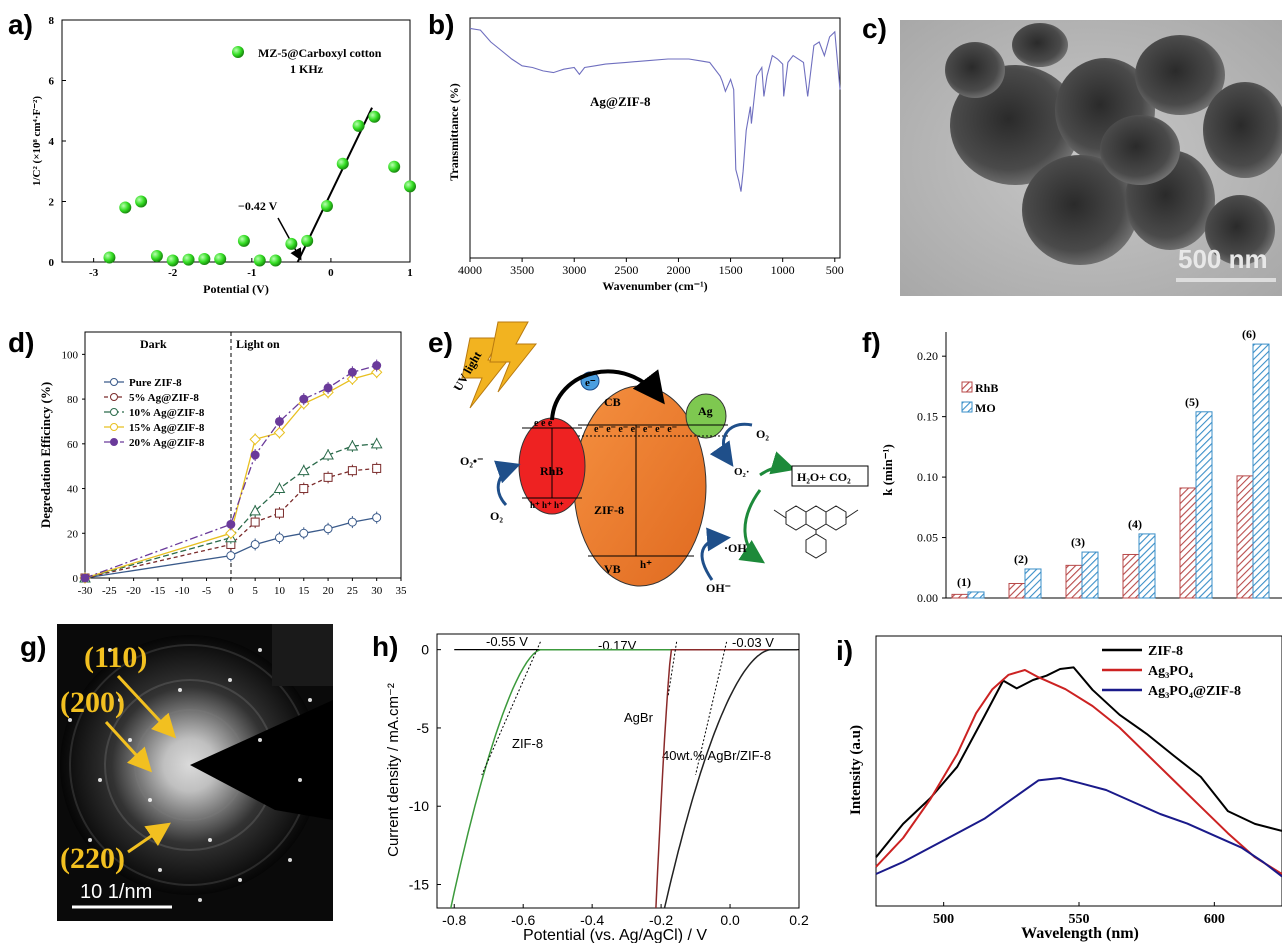 This screenshot has height=943, width=1282. Describe the element at coordinates (927, 356) in the screenshot. I see `f-ytick-label: 0.20` at that location.